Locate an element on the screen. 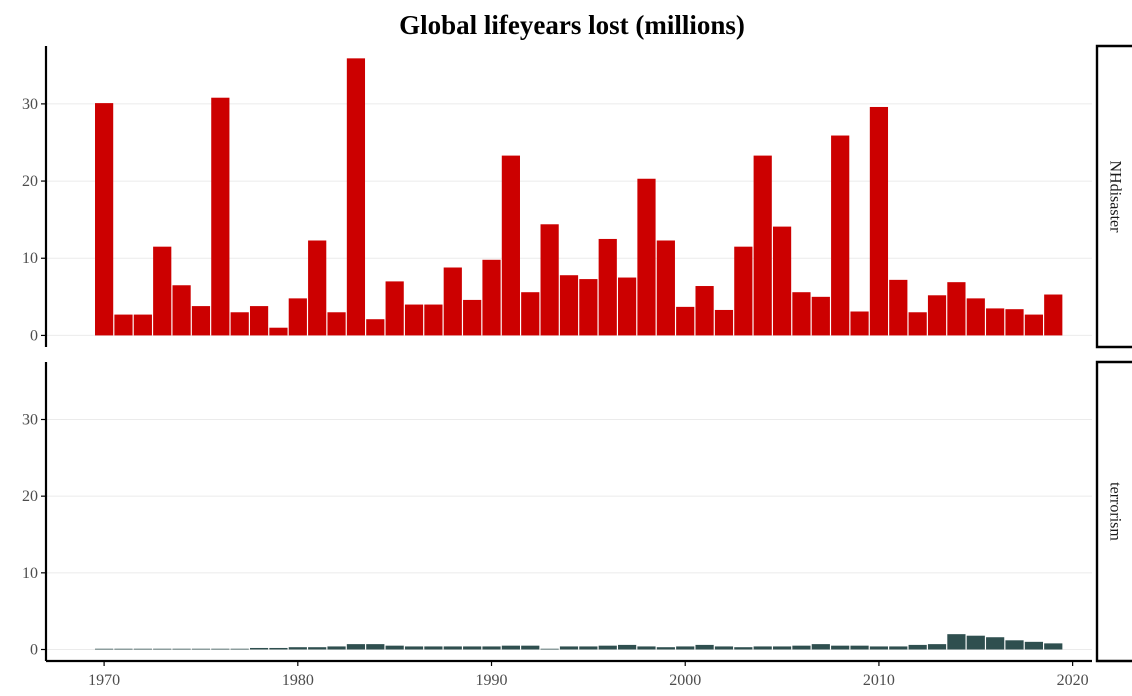 This screenshot has height=696, width=1132. bar-NHdisaster-2017 is located at coordinates (1014, 322).